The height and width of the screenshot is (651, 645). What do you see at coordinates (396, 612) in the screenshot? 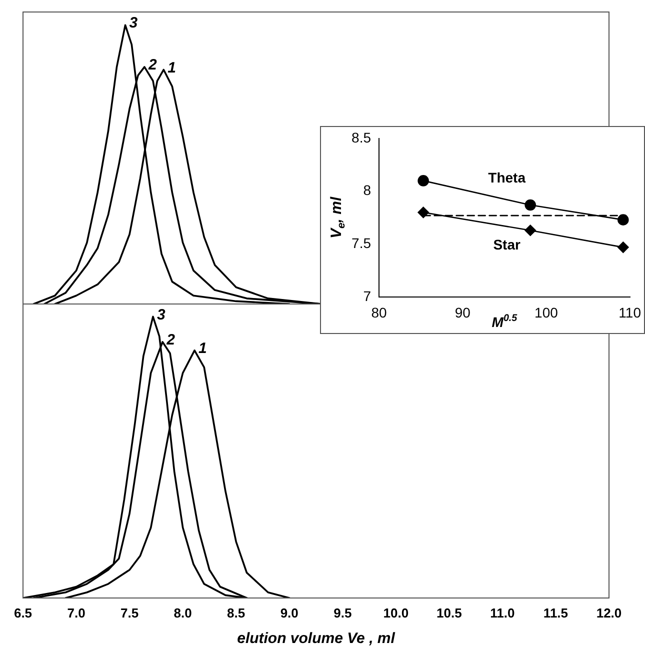
I see `x-tick-label: 10.0` at bounding box center [396, 612].